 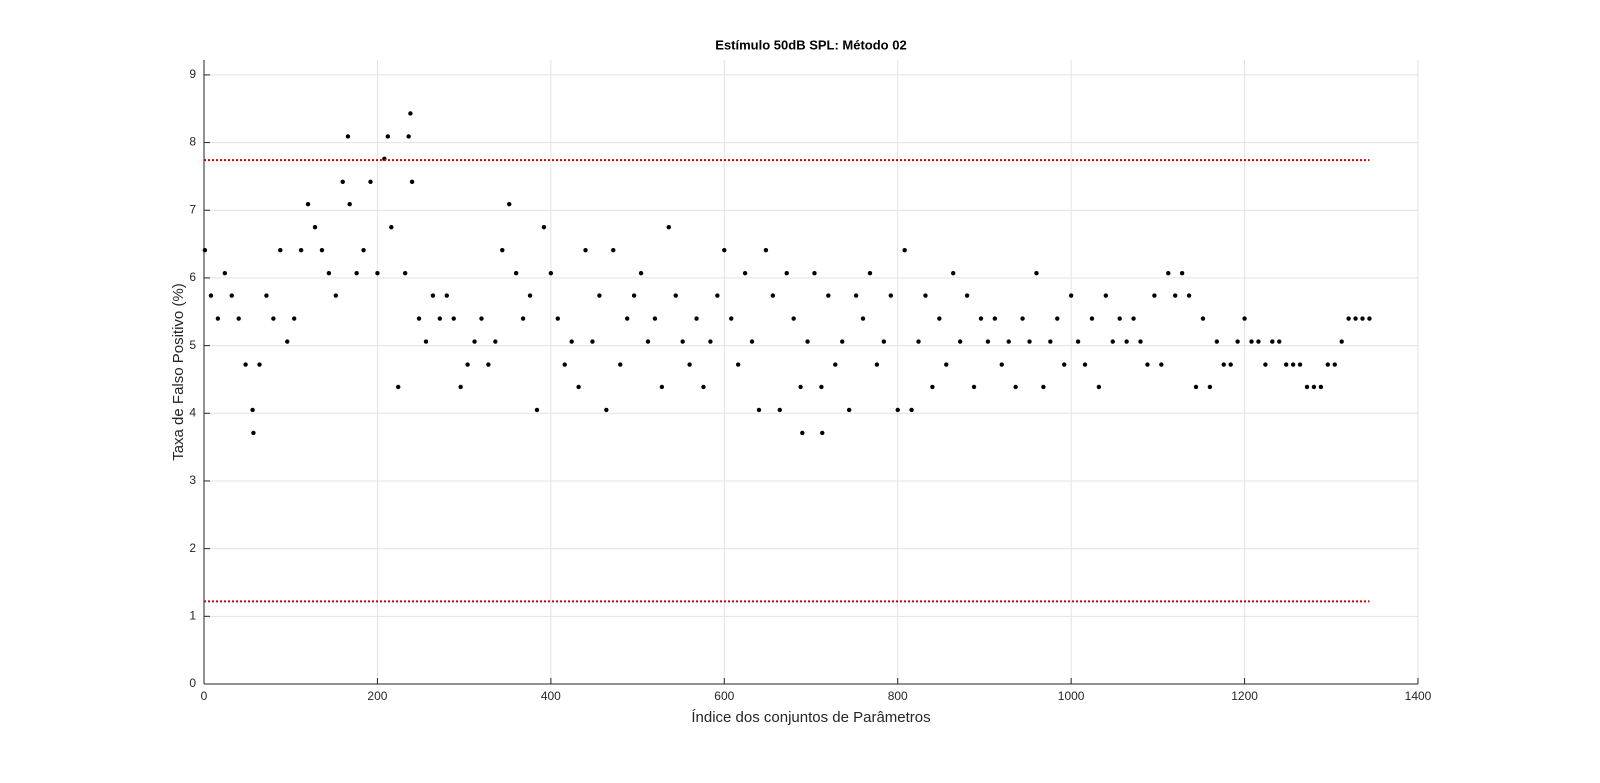 What do you see at coordinates (1418, 696) in the screenshot?
I see `x-tick-label: 1400` at bounding box center [1418, 696].